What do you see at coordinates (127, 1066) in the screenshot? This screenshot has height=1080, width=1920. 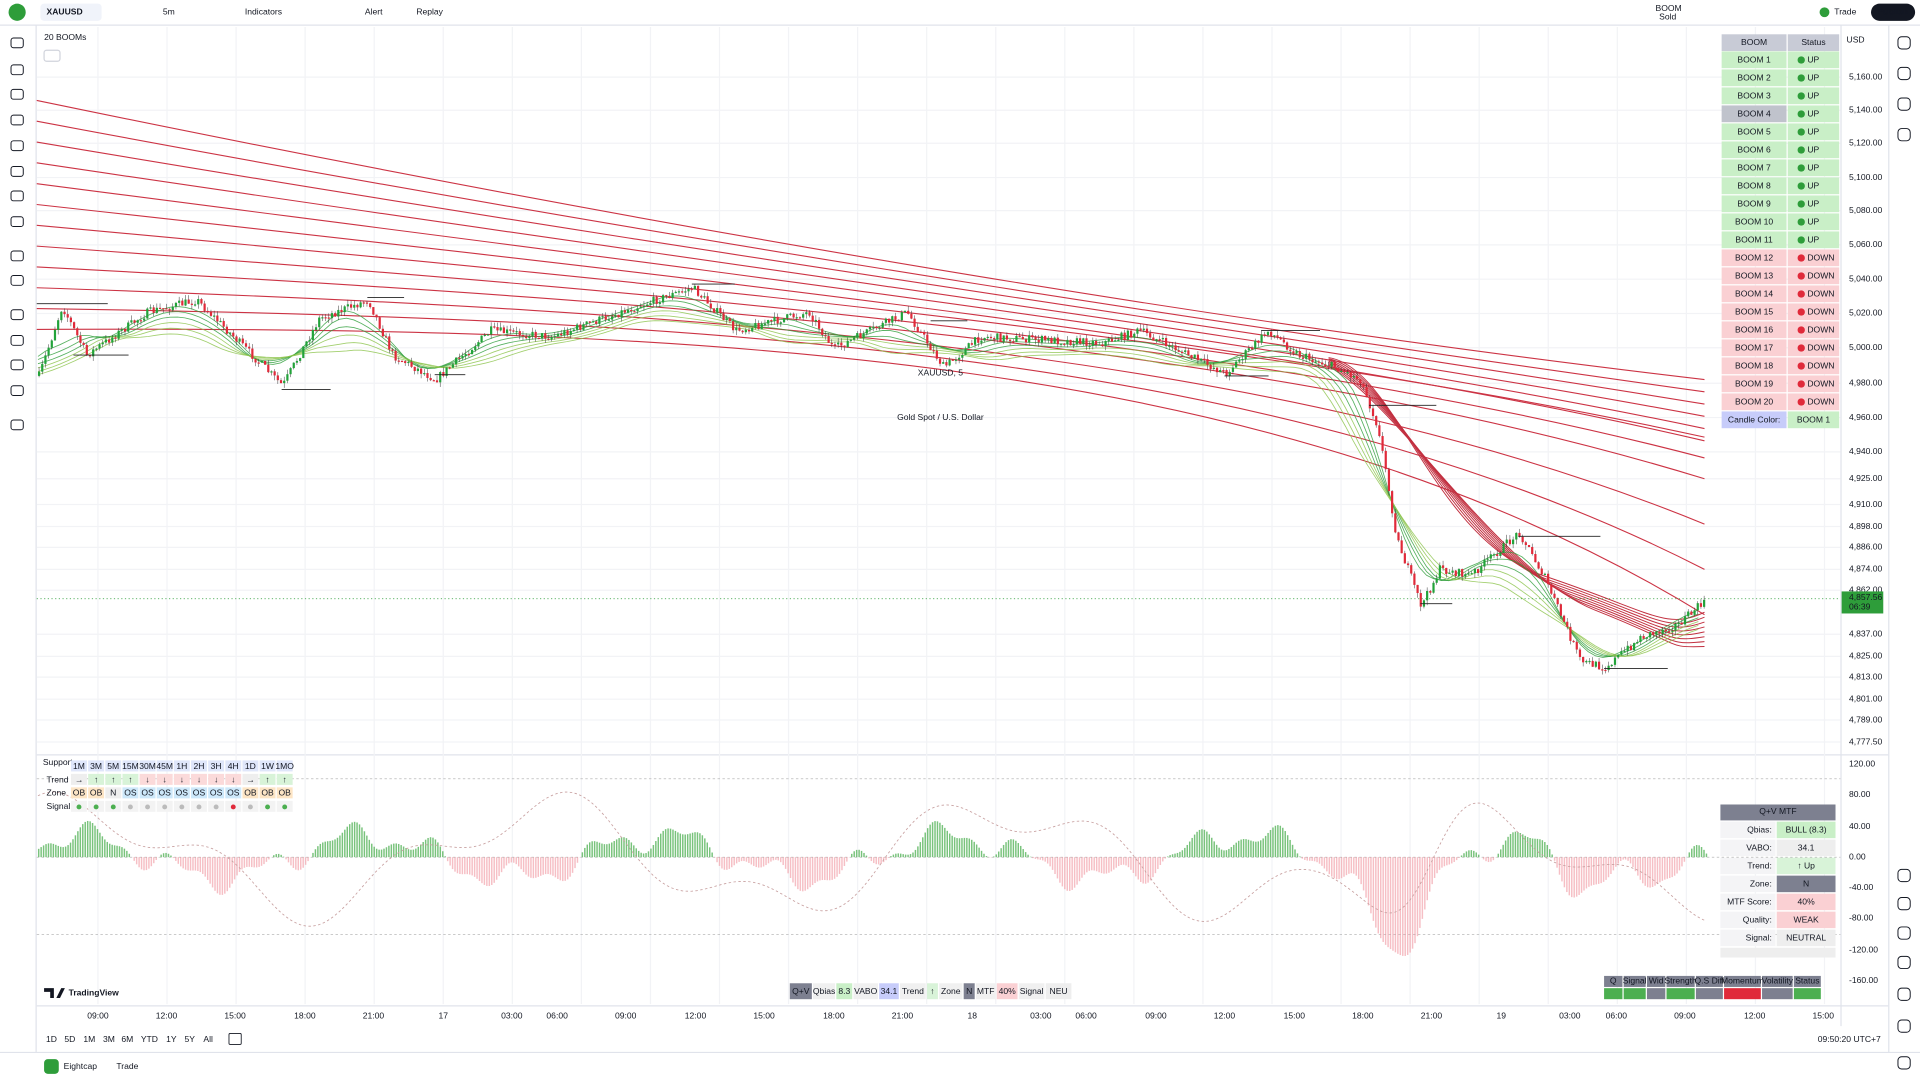 I see `footer-trade: Trade` at bounding box center [127, 1066].